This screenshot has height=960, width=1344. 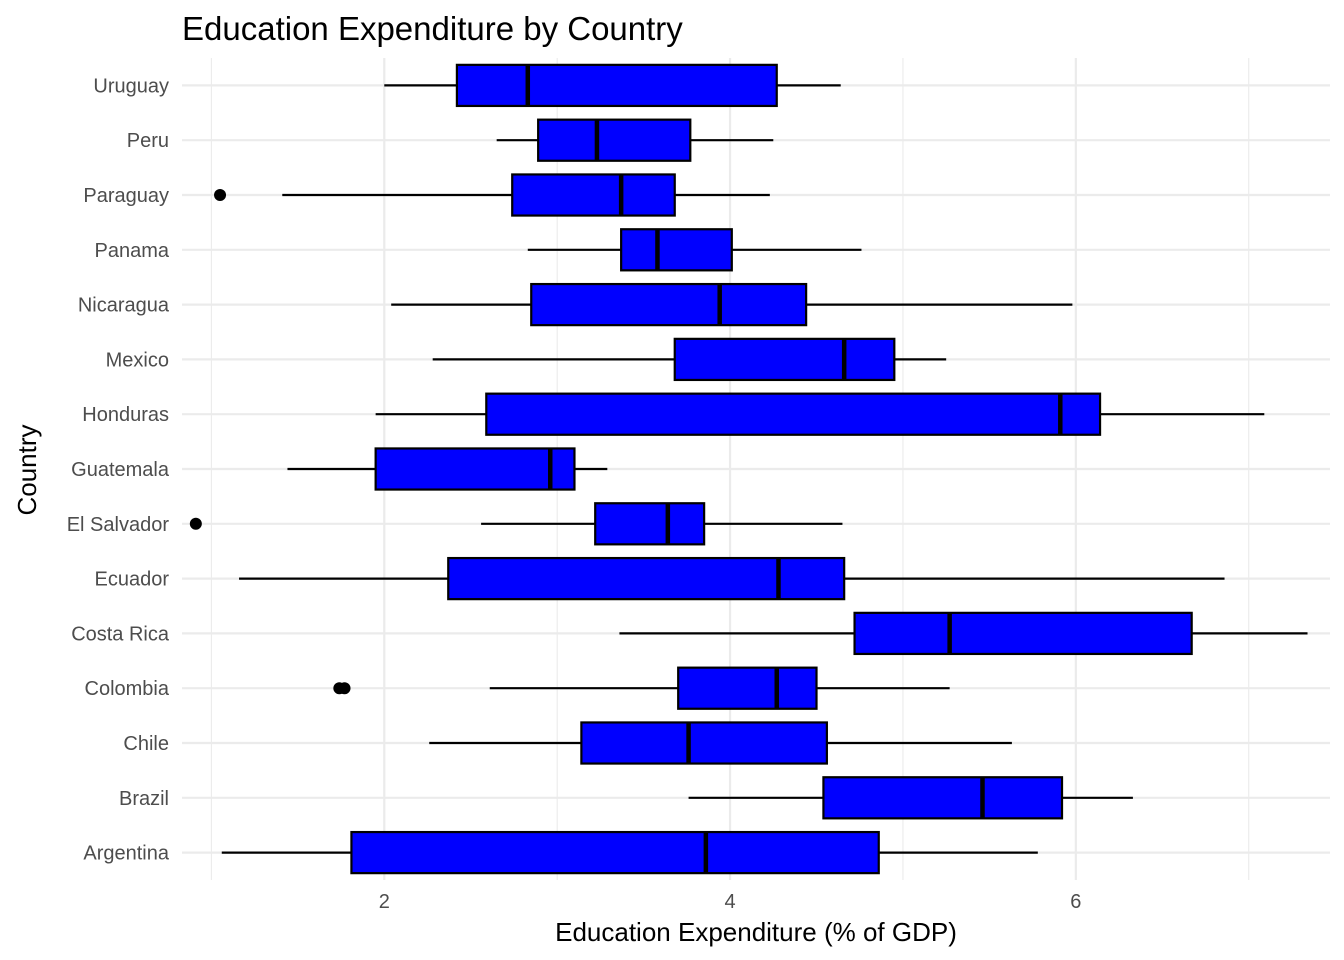 I want to click on y-tick-label: El Salvador, so click(x=118, y=525).